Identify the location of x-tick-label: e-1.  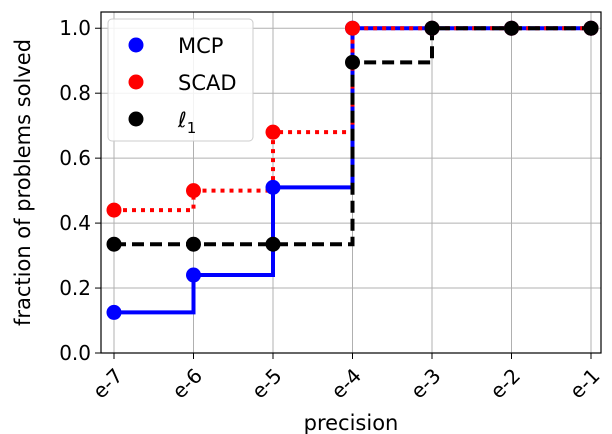
(585, 384).